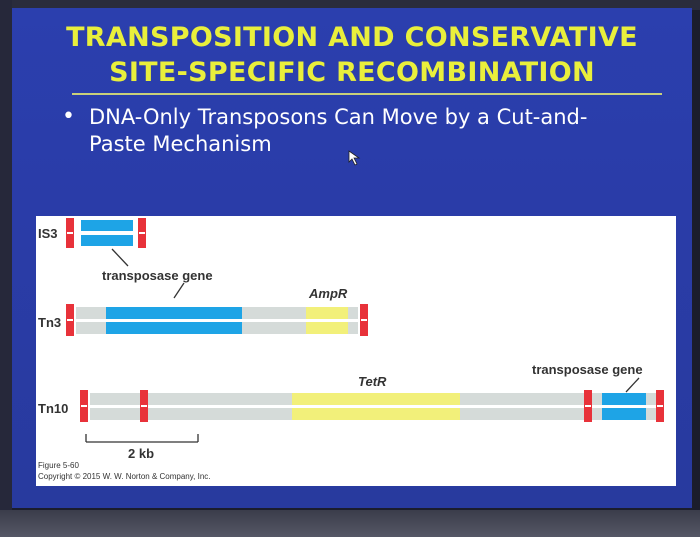  Describe the element at coordinates (354, 158) in the screenshot. I see `mouse-pointer-icon` at that location.